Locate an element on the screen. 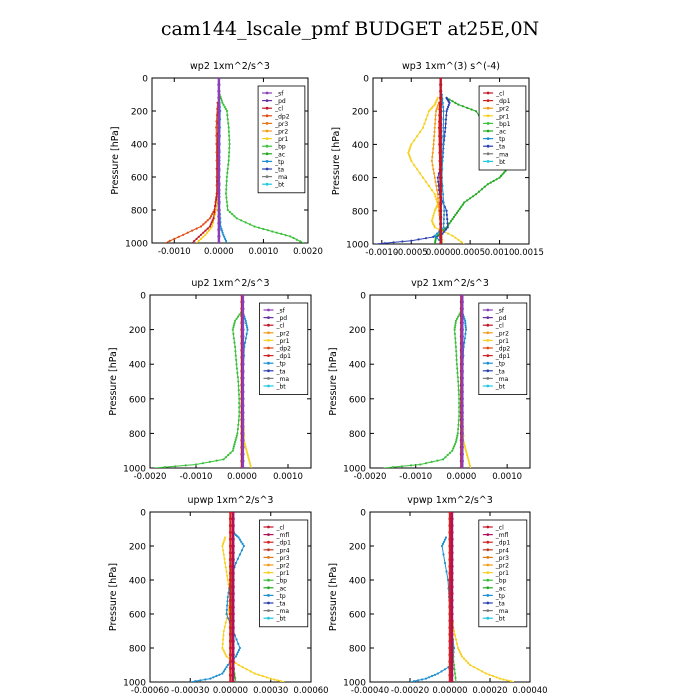  y-tick-label: 800 is located at coordinates (360, 212).